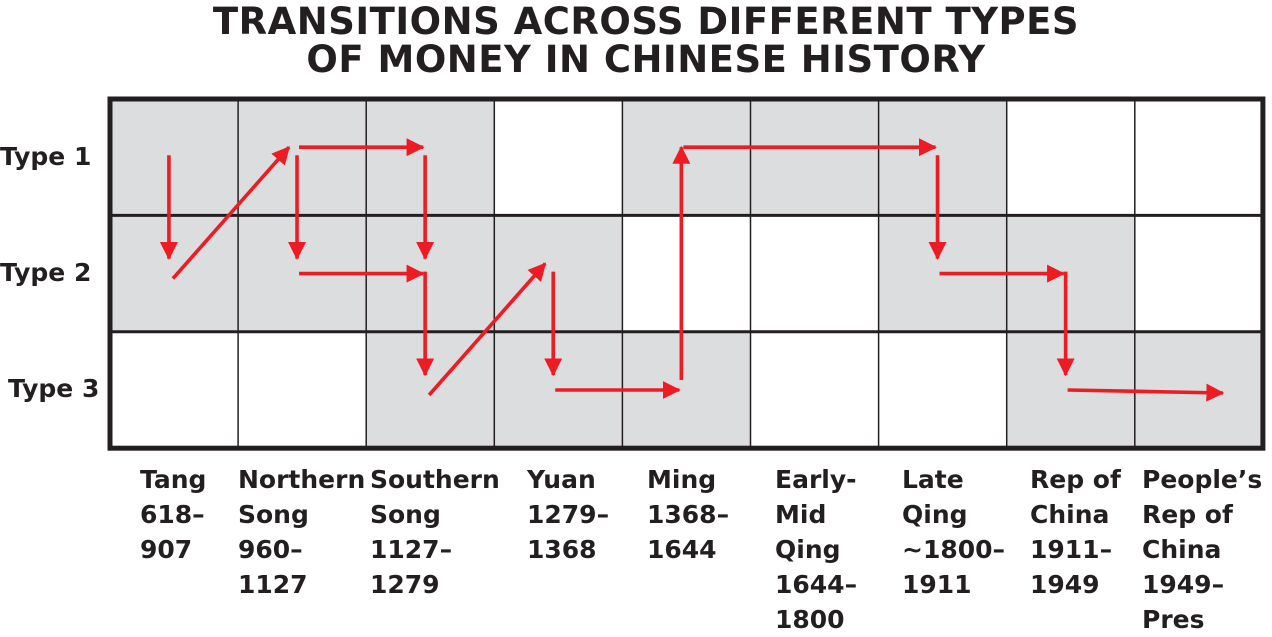 The width and height of the screenshot is (1272, 637). I want to click on grid-cell-p9-type2, so click(1198, 273).